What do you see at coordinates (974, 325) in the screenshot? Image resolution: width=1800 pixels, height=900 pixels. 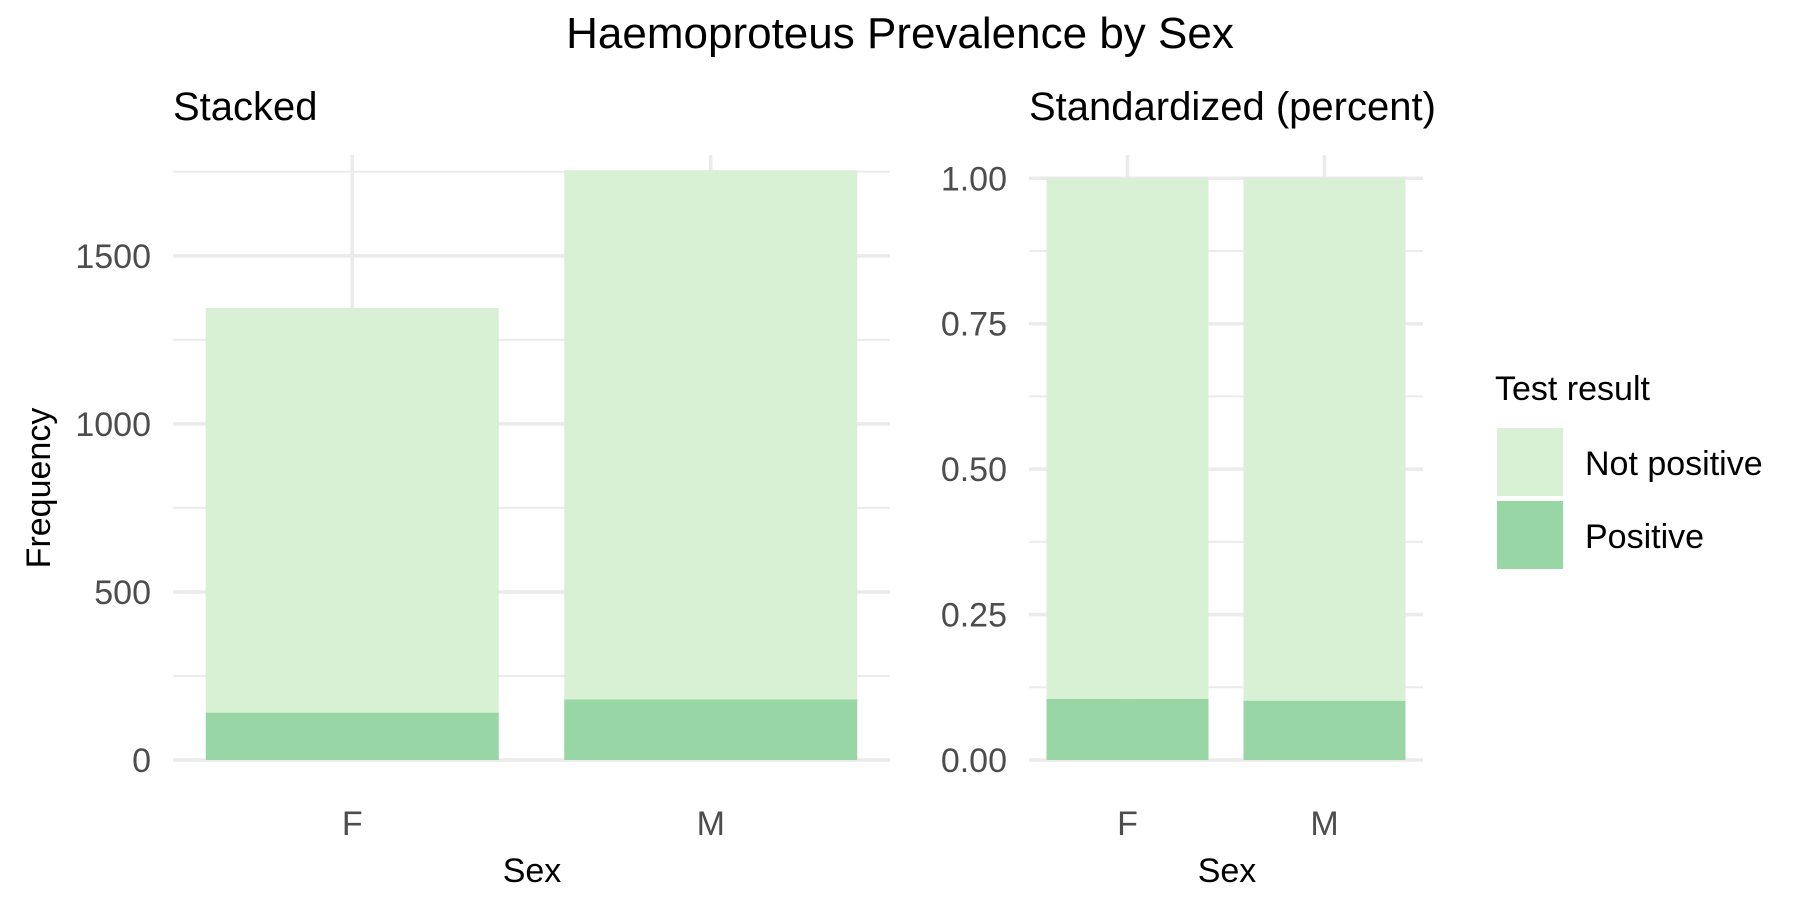 I see `y-tick-label: 0.75` at bounding box center [974, 325].